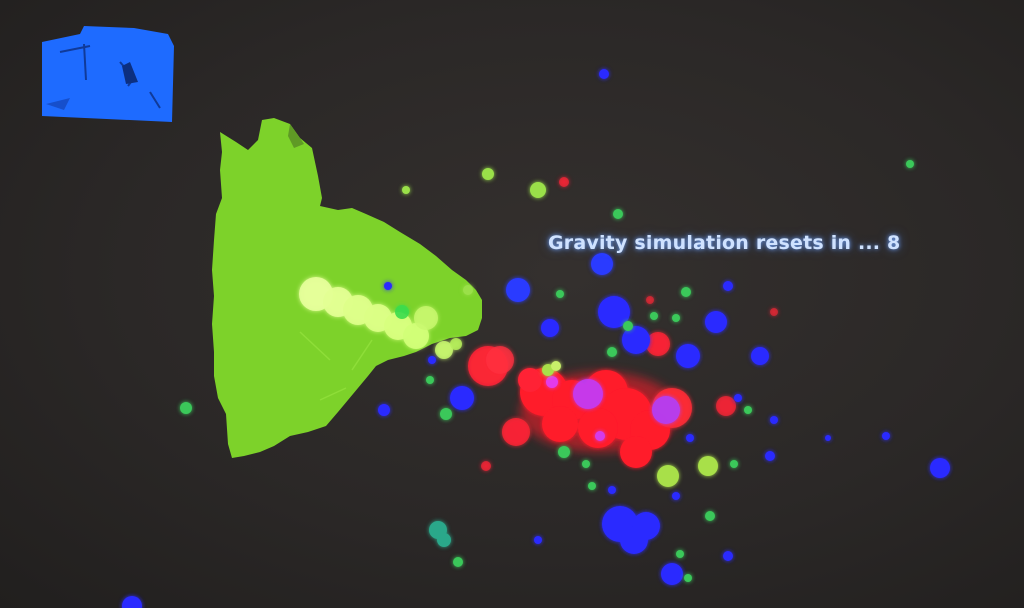  I want to click on depth-camera-inset, so click(108, 74).